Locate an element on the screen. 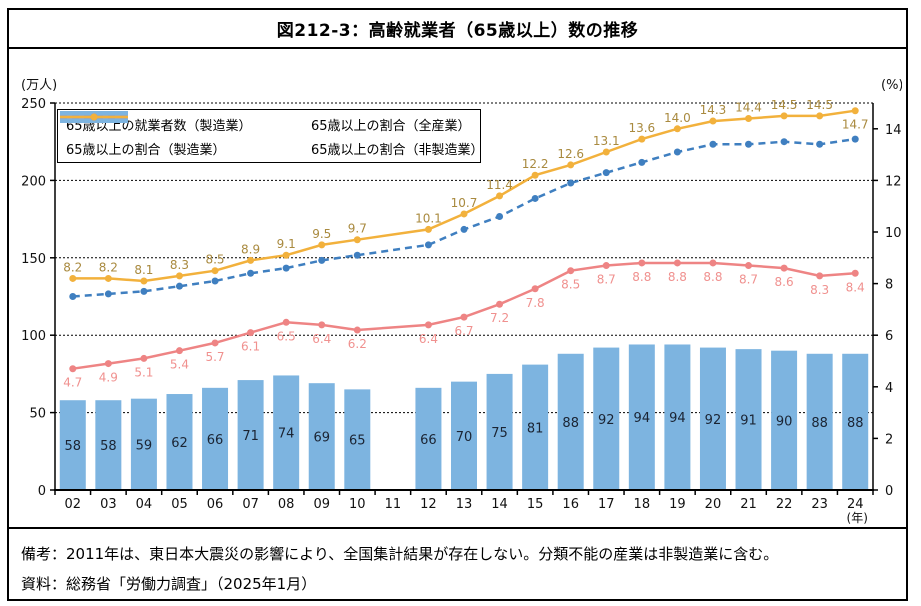 The height and width of the screenshot is (606, 921). data-label: 6.5 is located at coordinates (286, 336).